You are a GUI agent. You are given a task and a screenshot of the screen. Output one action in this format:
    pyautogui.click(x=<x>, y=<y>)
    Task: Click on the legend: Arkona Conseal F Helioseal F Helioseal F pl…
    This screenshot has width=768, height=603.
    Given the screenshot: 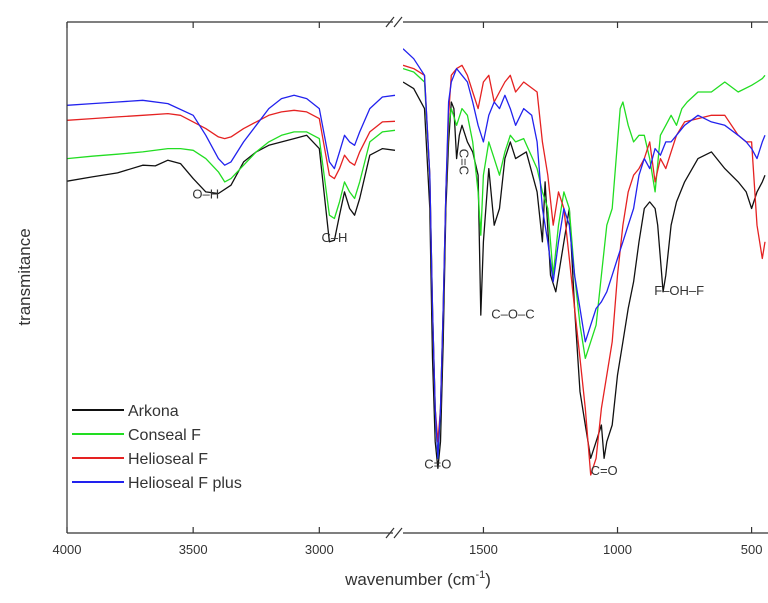 What is the action you would take?
    pyautogui.click(x=157, y=447)
    